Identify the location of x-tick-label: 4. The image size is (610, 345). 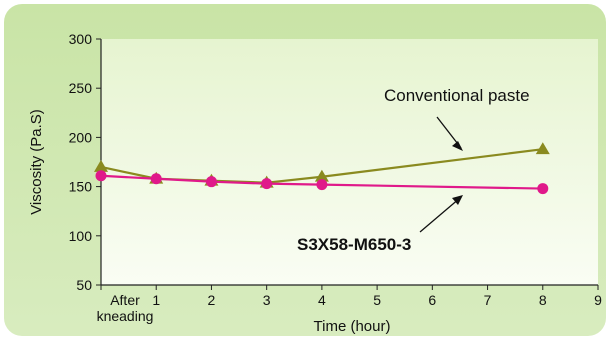
(322, 300).